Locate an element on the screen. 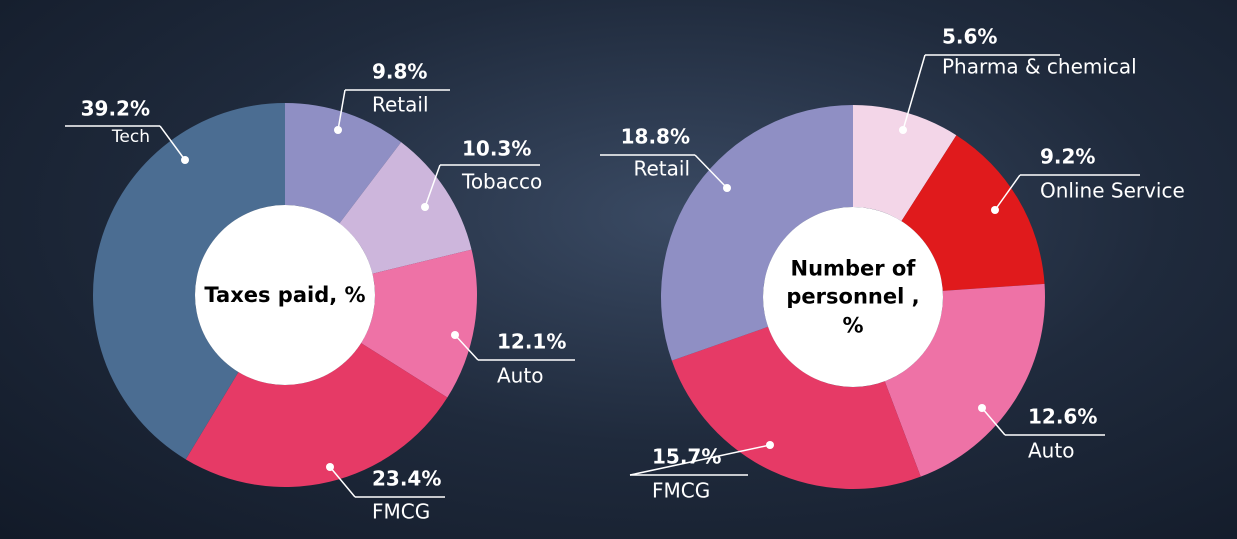 The image size is (1237, 539). chart-title: Number of personnel , % is located at coordinates (853, 297).